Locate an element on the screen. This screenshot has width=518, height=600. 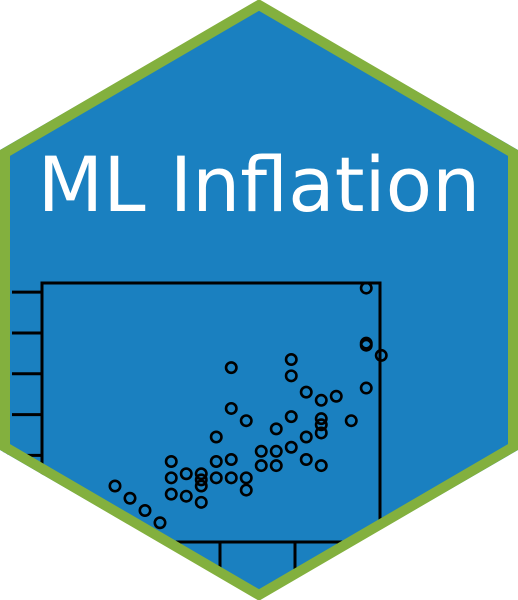
y-tick-label: 0 is located at coordinates (8, 537).